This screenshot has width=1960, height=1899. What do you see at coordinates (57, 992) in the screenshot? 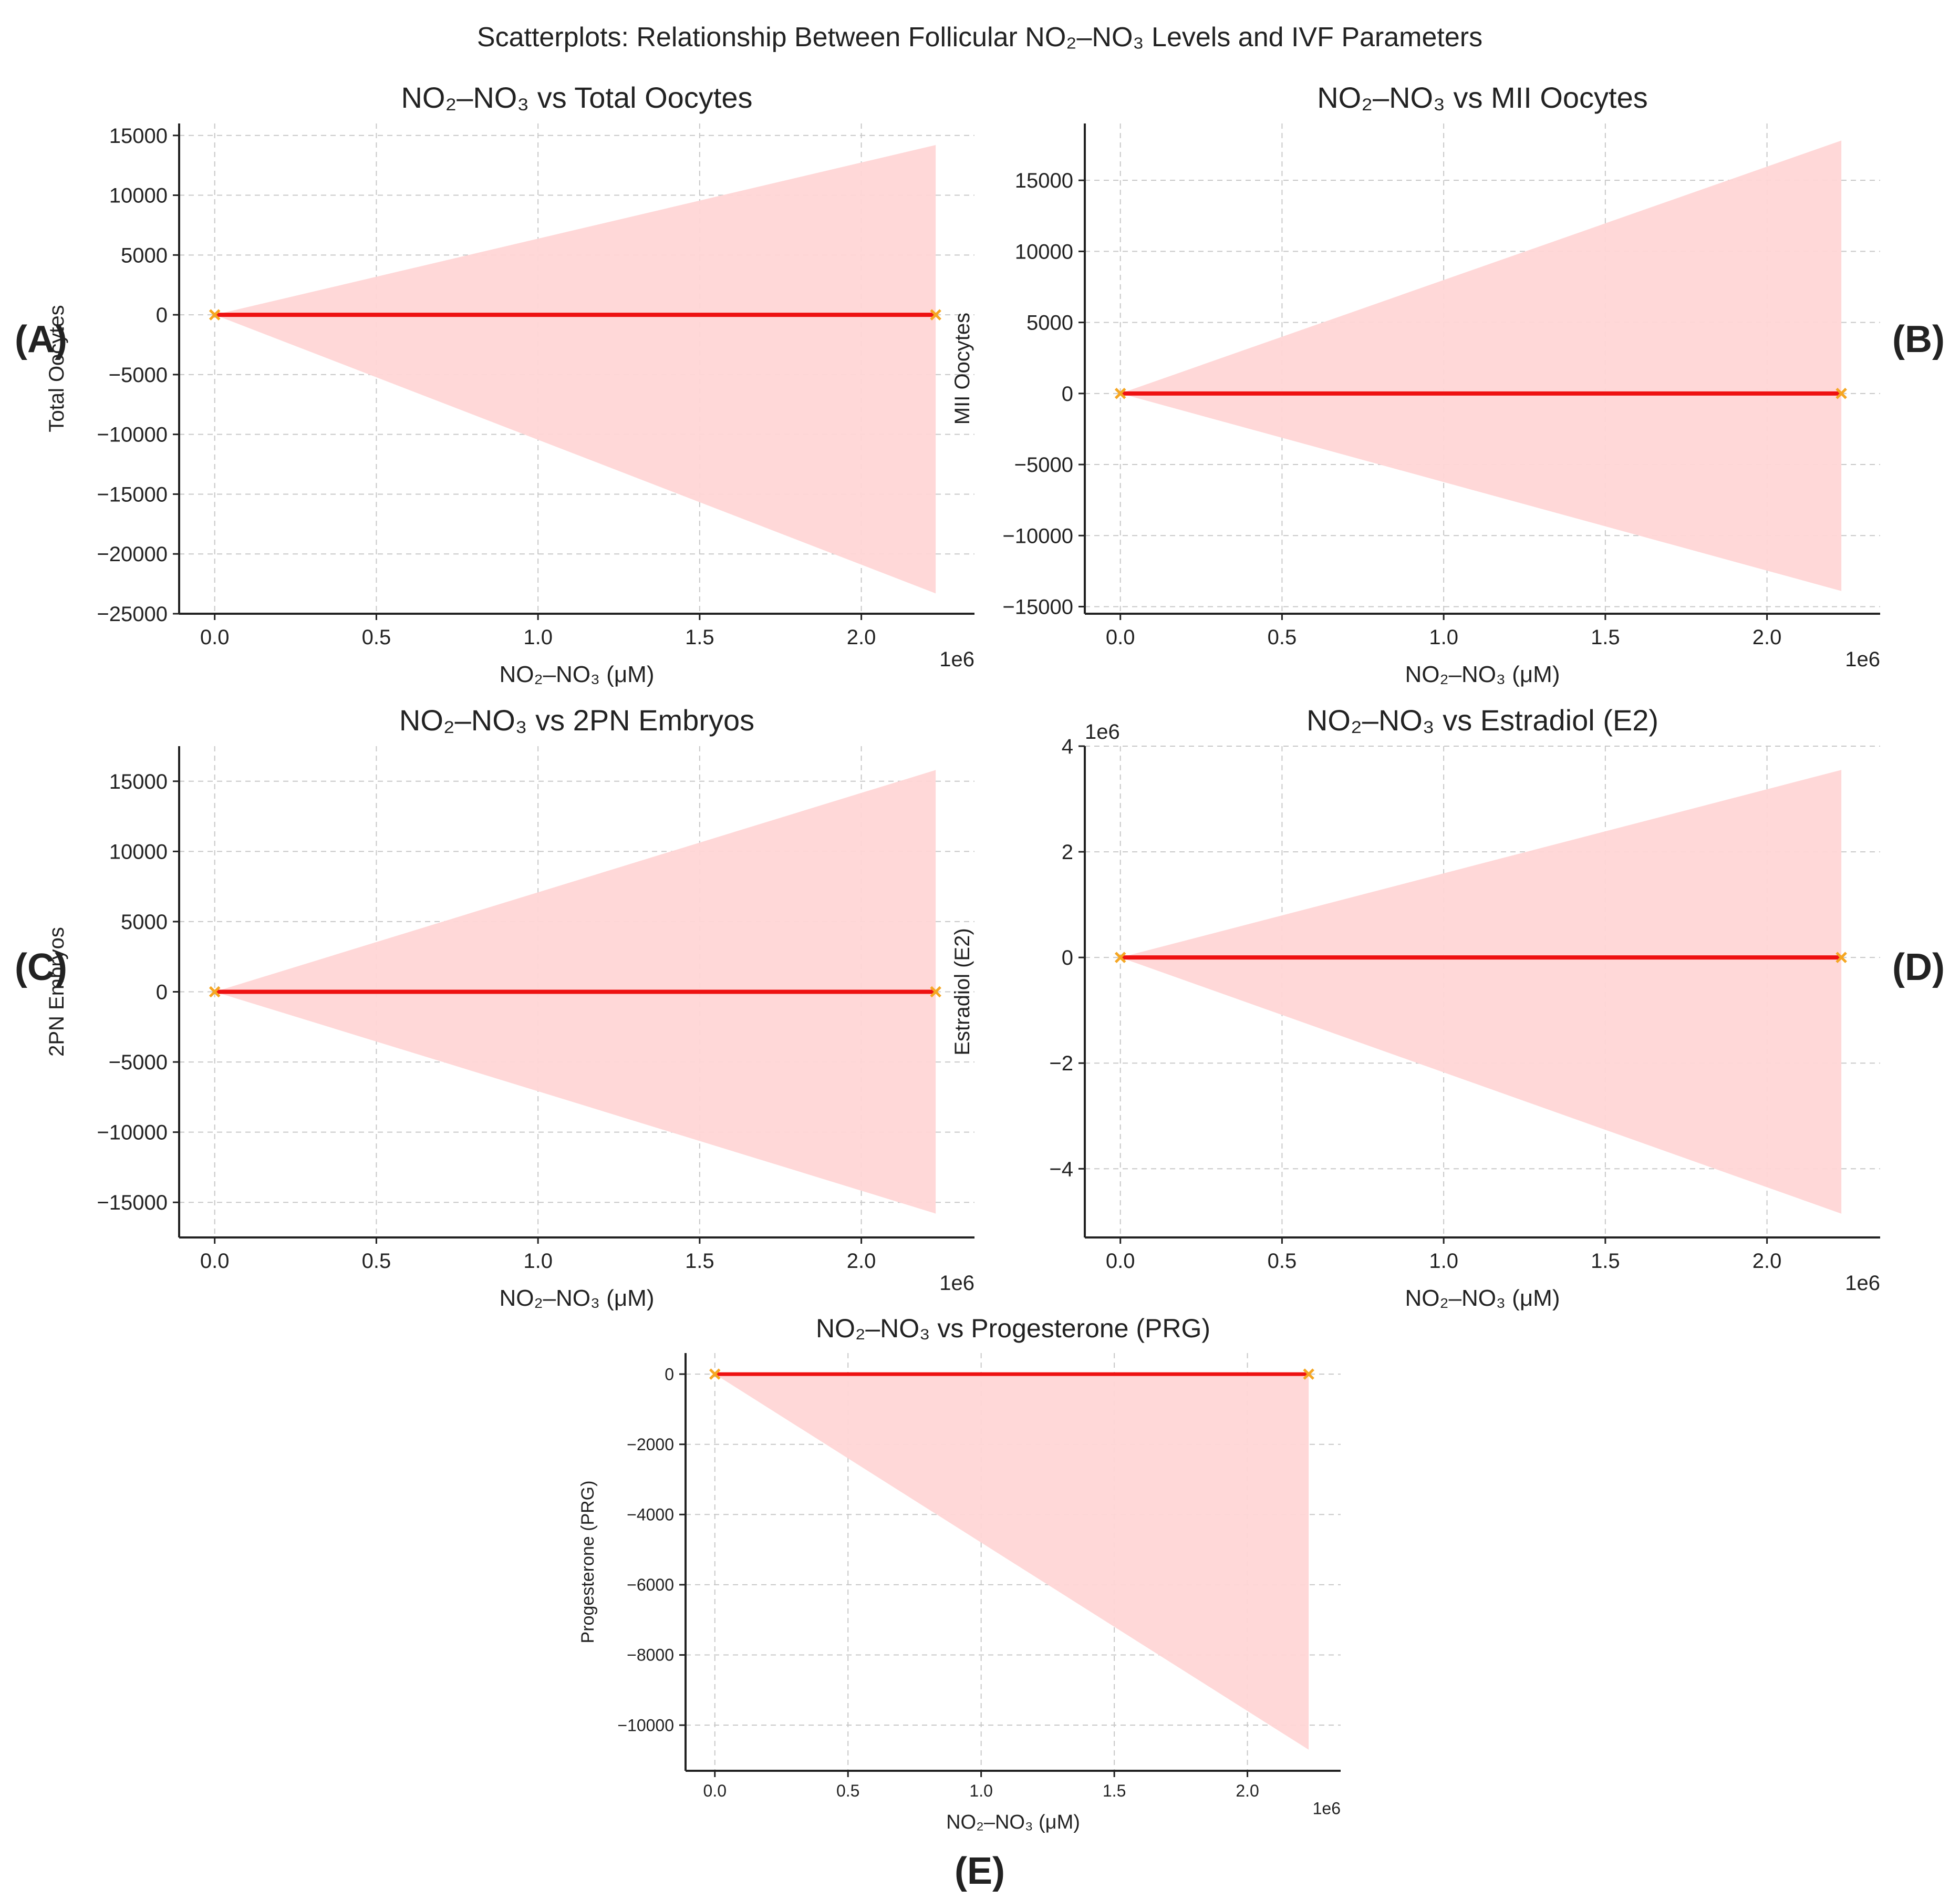
I see `y-axis-label: 2PN Embryos` at bounding box center [57, 992].